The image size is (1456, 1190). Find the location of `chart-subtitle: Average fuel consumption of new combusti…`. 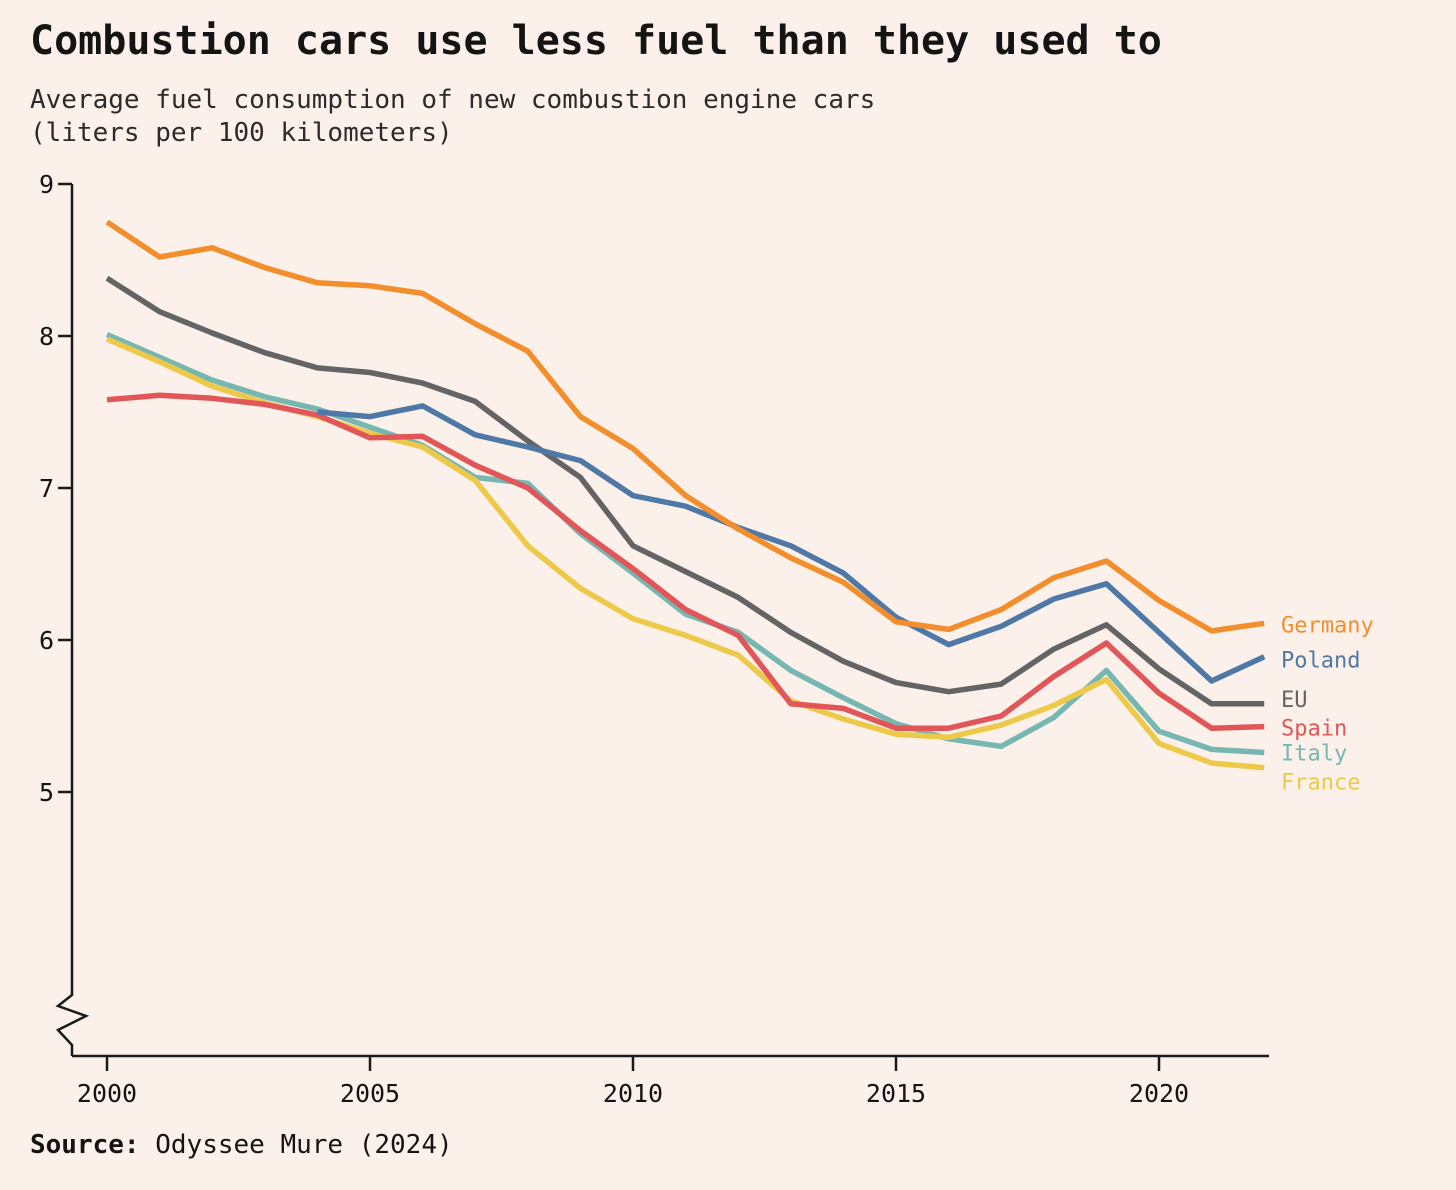

chart-subtitle: Average fuel consumption of new combusti… is located at coordinates (452, 117).